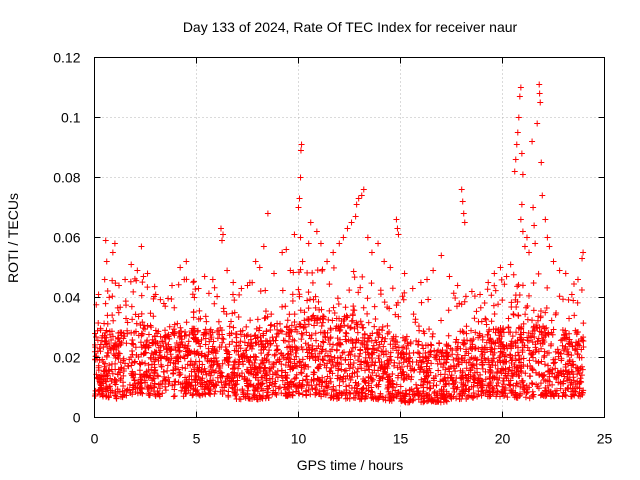 The image size is (640, 480). What do you see at coordinates (503, 439) in the screenshot?
I see `x-tick-label: 20` at bounding box center [503, 439].